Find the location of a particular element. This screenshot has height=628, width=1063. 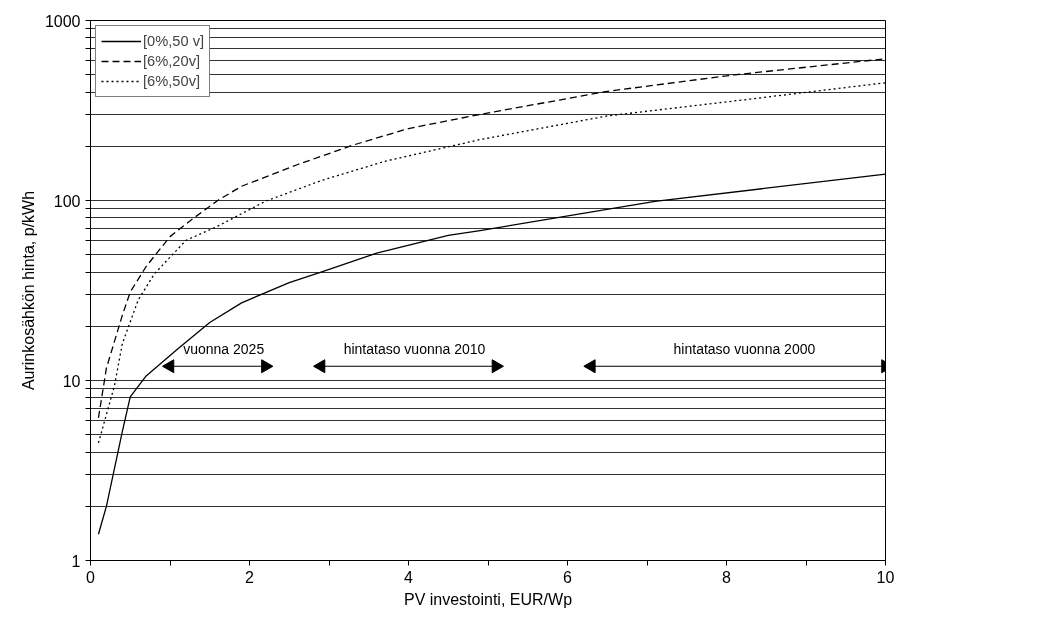

y-tick-label: 1000 is located at coordinates (62, 21).